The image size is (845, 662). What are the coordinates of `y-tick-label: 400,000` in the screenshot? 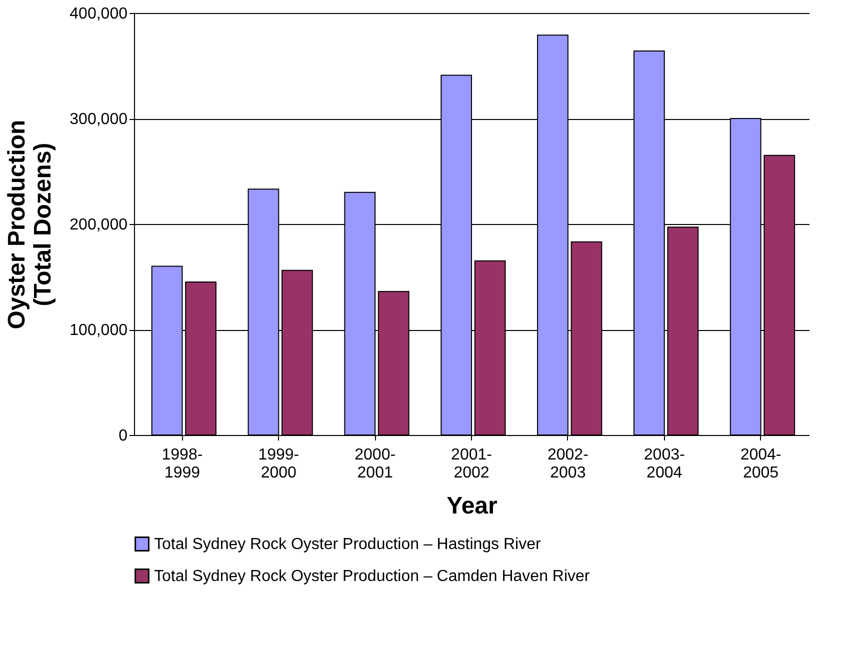 It's located at (99, 14).